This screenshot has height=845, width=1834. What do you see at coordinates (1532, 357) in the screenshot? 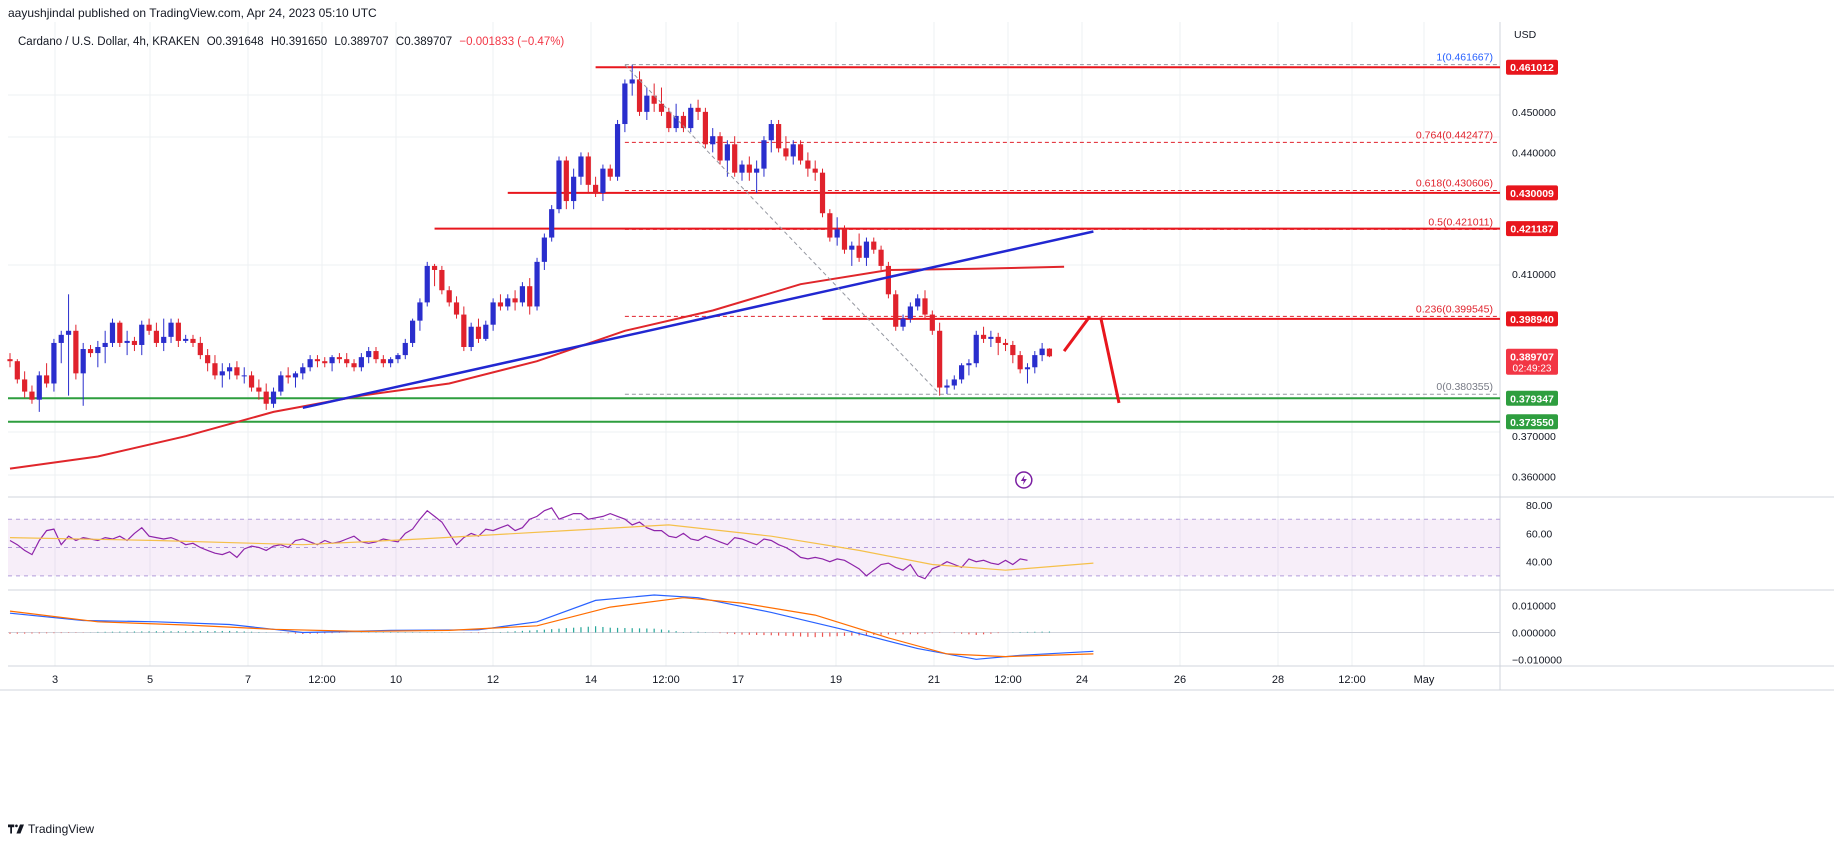
I see `current-price-tag: 0.389707` at bounding box center [1532, 357].